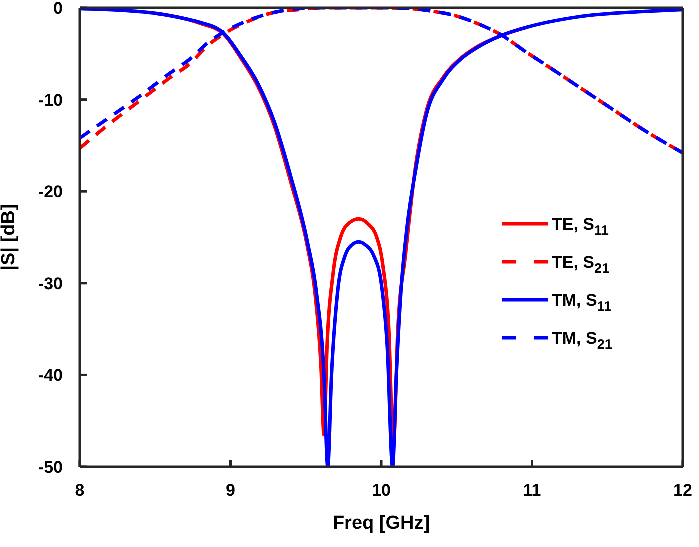 This screenshot has width=699, height=547. What do you see at coordinates (58, 9) in the screenshot?
I see `y-tick-label: 0` at bounding box center [58, 9].